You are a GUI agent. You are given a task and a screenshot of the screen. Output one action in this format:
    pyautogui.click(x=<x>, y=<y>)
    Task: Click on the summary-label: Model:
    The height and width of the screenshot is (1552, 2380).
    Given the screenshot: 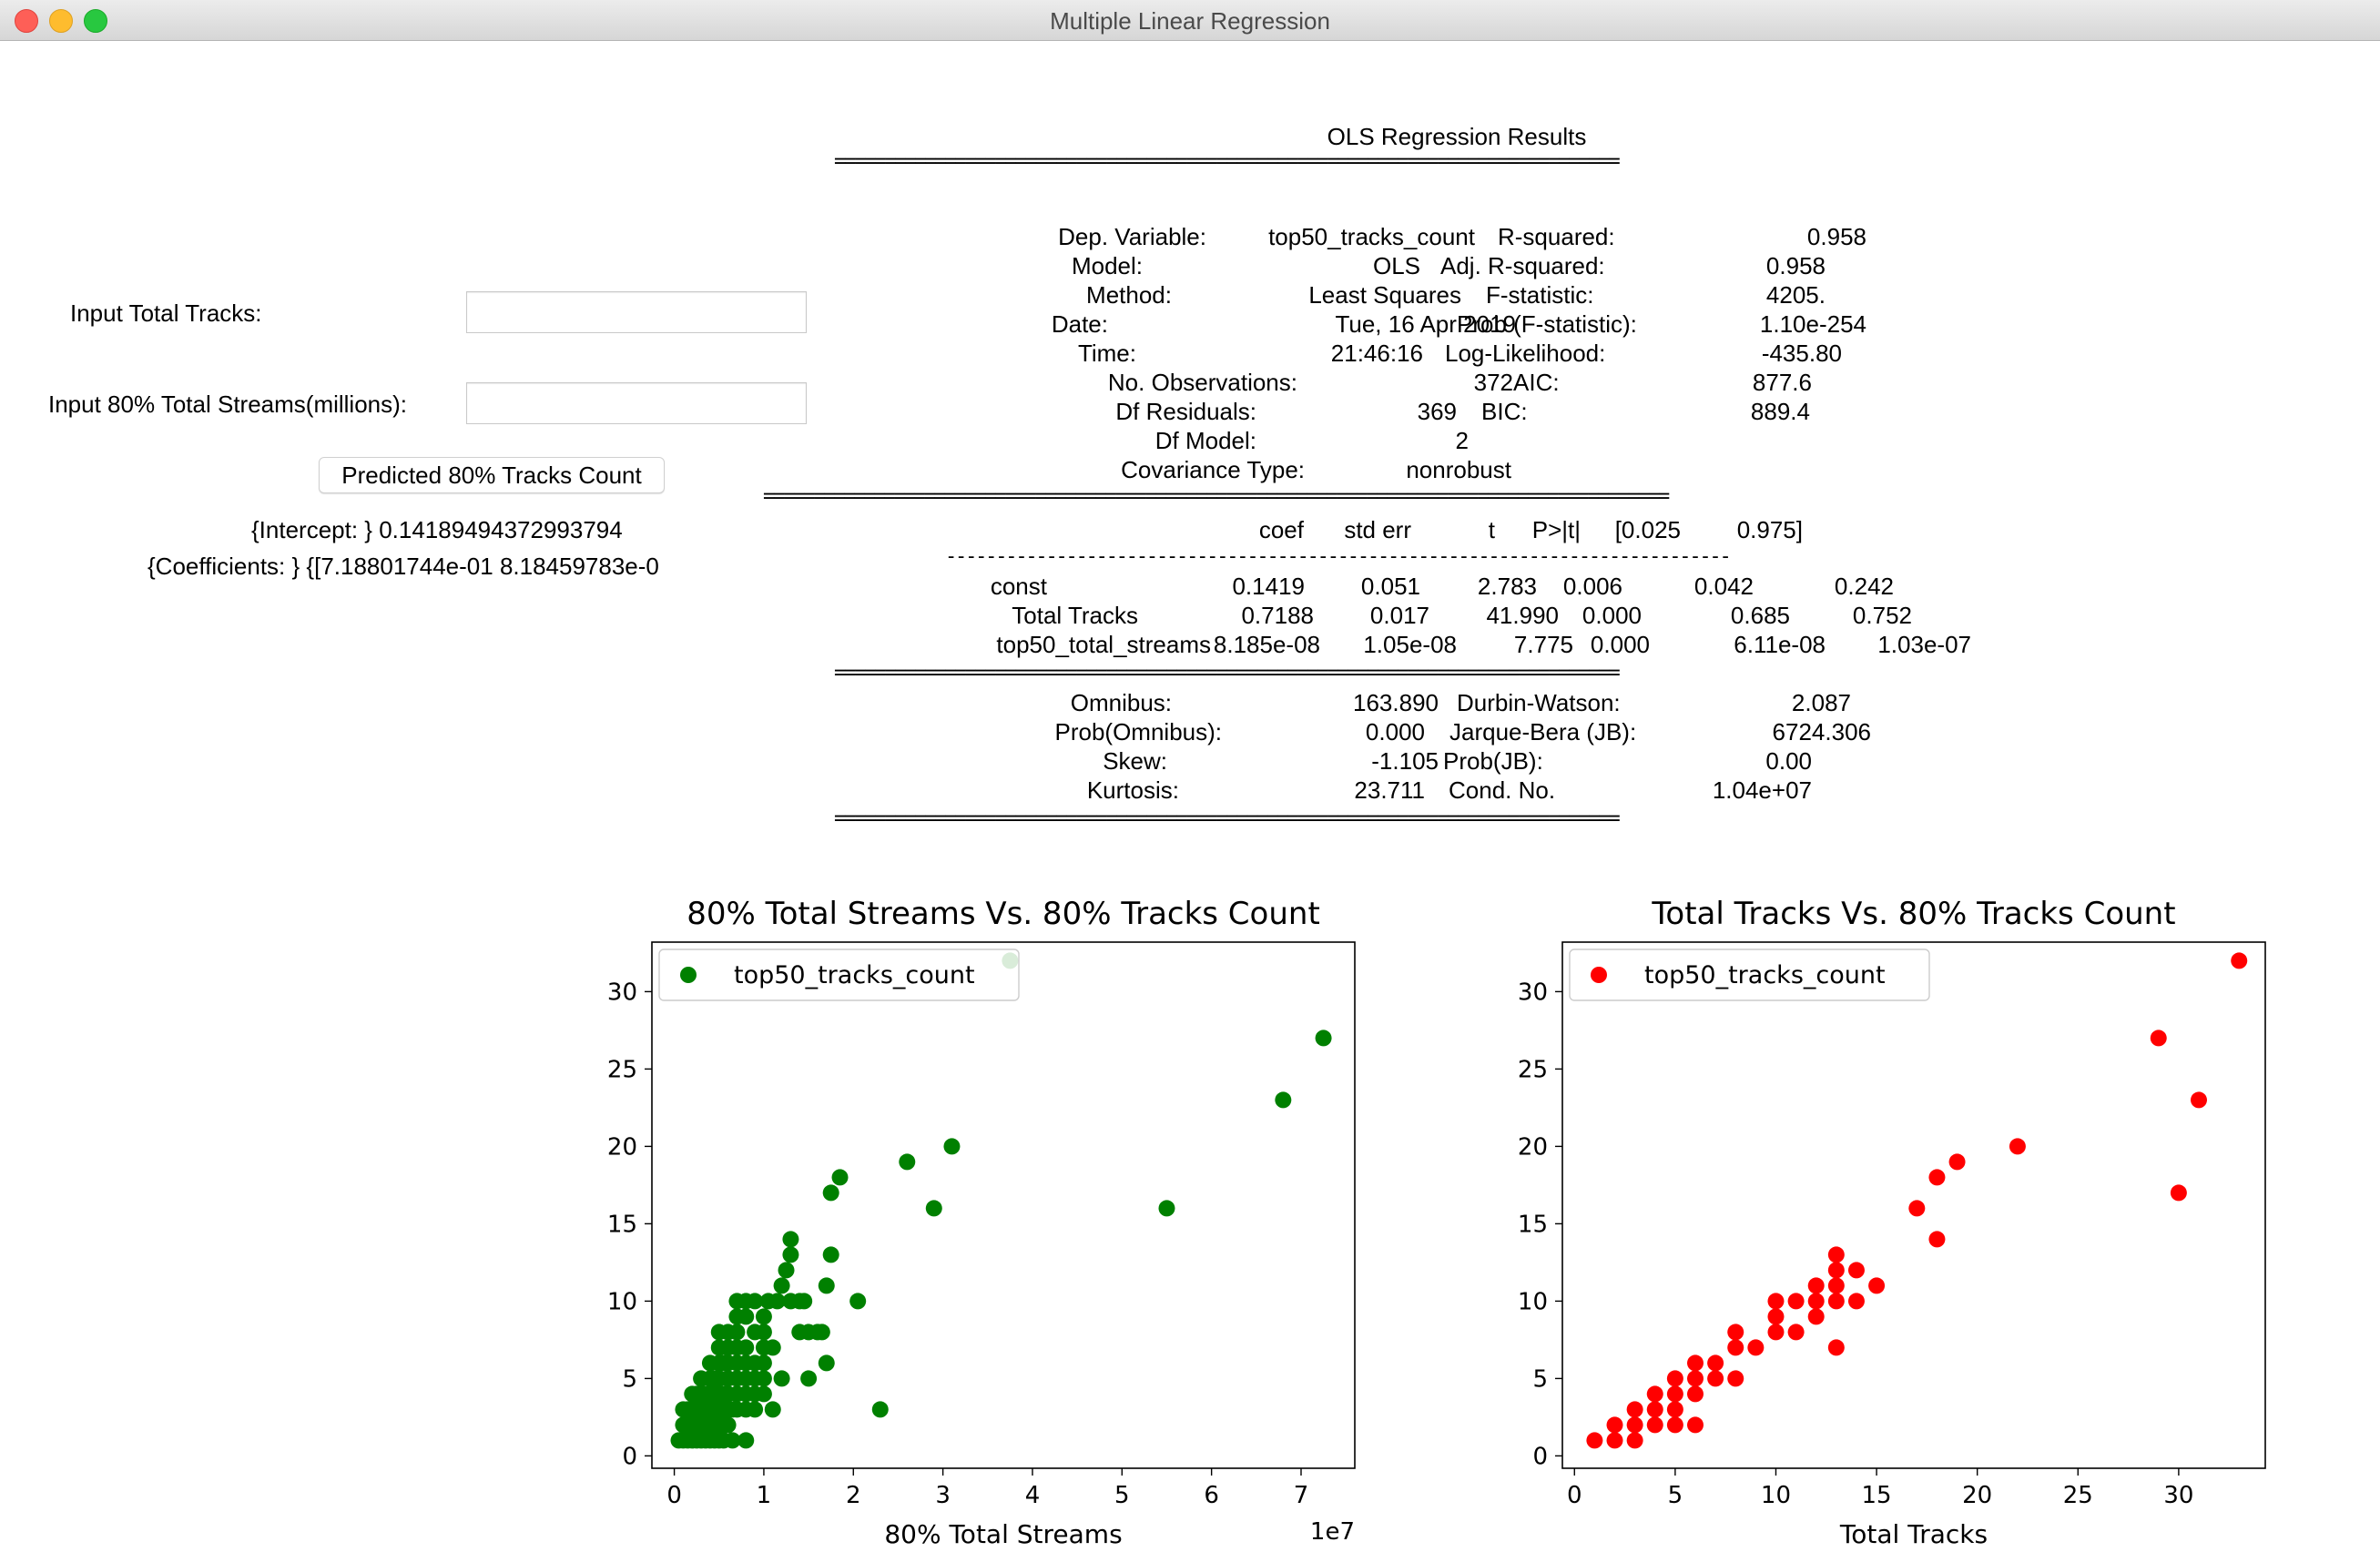 What is the action you would take?
    pyautogui.click(x=1107, y=265)
    